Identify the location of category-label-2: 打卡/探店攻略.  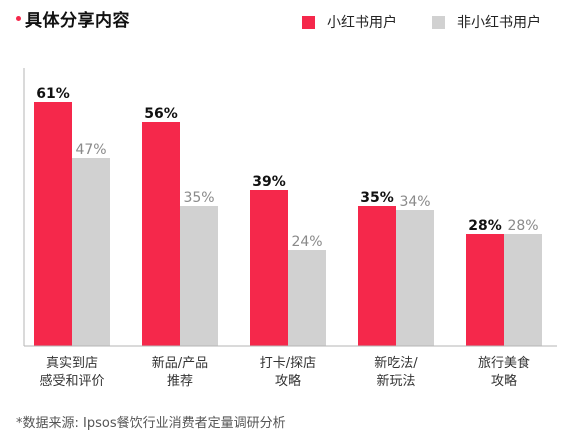
(288, 372).